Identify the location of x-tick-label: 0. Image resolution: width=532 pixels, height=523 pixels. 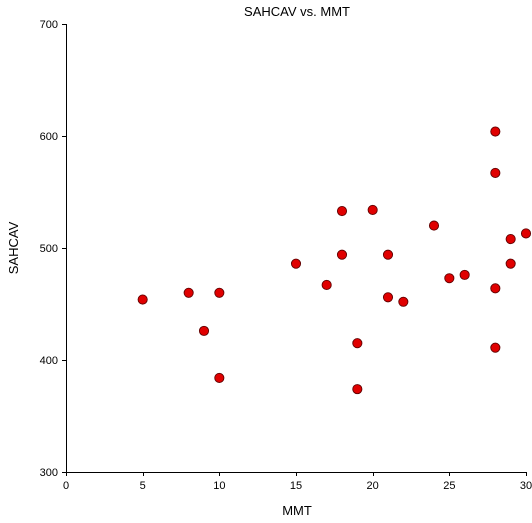
(66, 486).